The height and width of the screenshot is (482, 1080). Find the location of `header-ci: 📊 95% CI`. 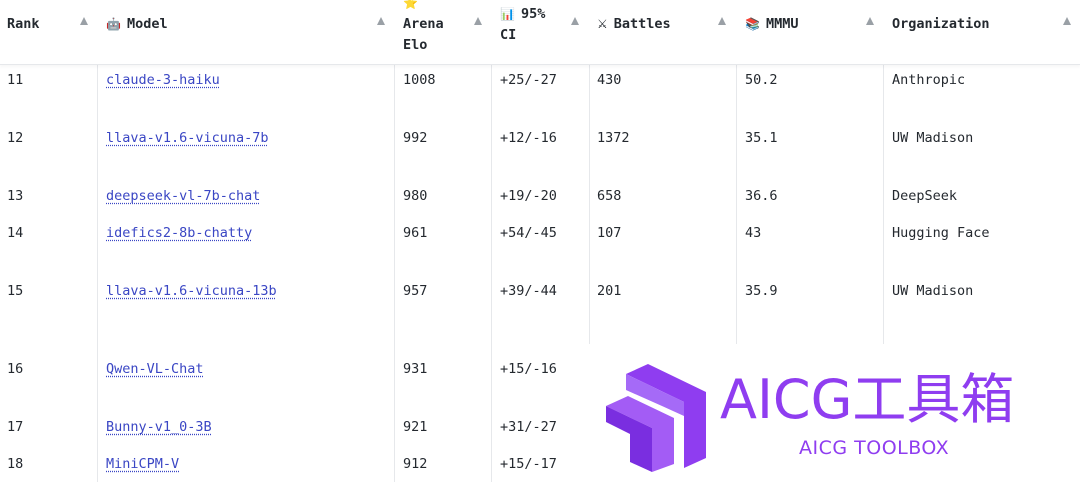

header-ci: 📊 95% CI is located at coordinates (543, 32).